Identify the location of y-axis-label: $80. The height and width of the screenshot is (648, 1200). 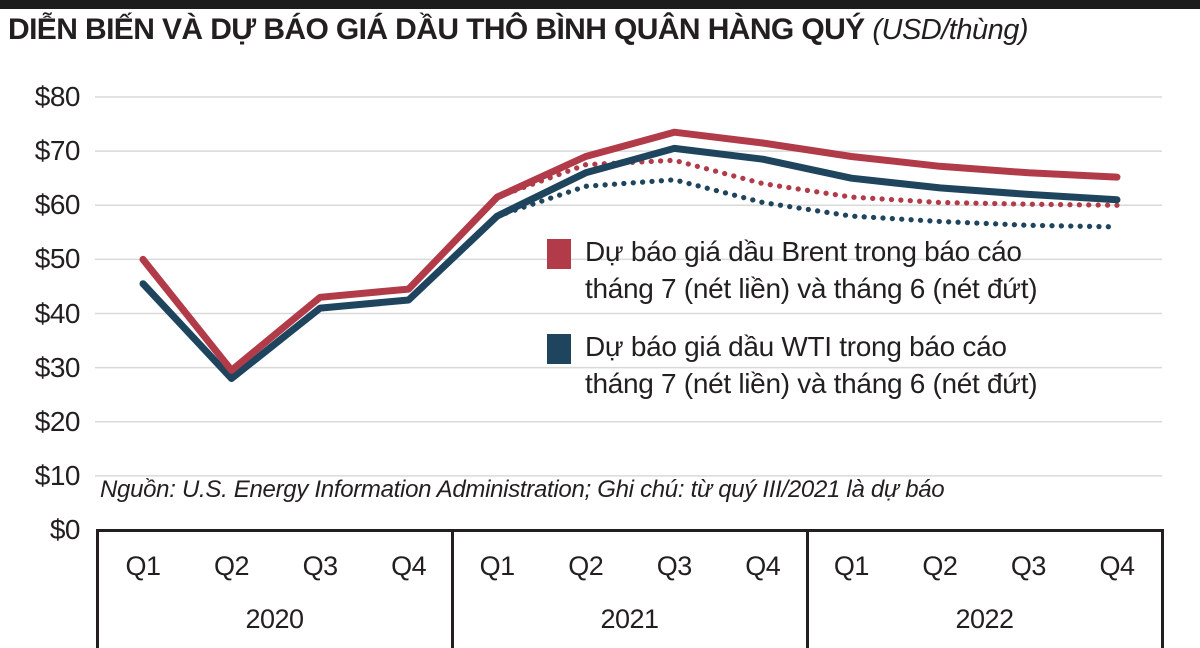
(57, 96).